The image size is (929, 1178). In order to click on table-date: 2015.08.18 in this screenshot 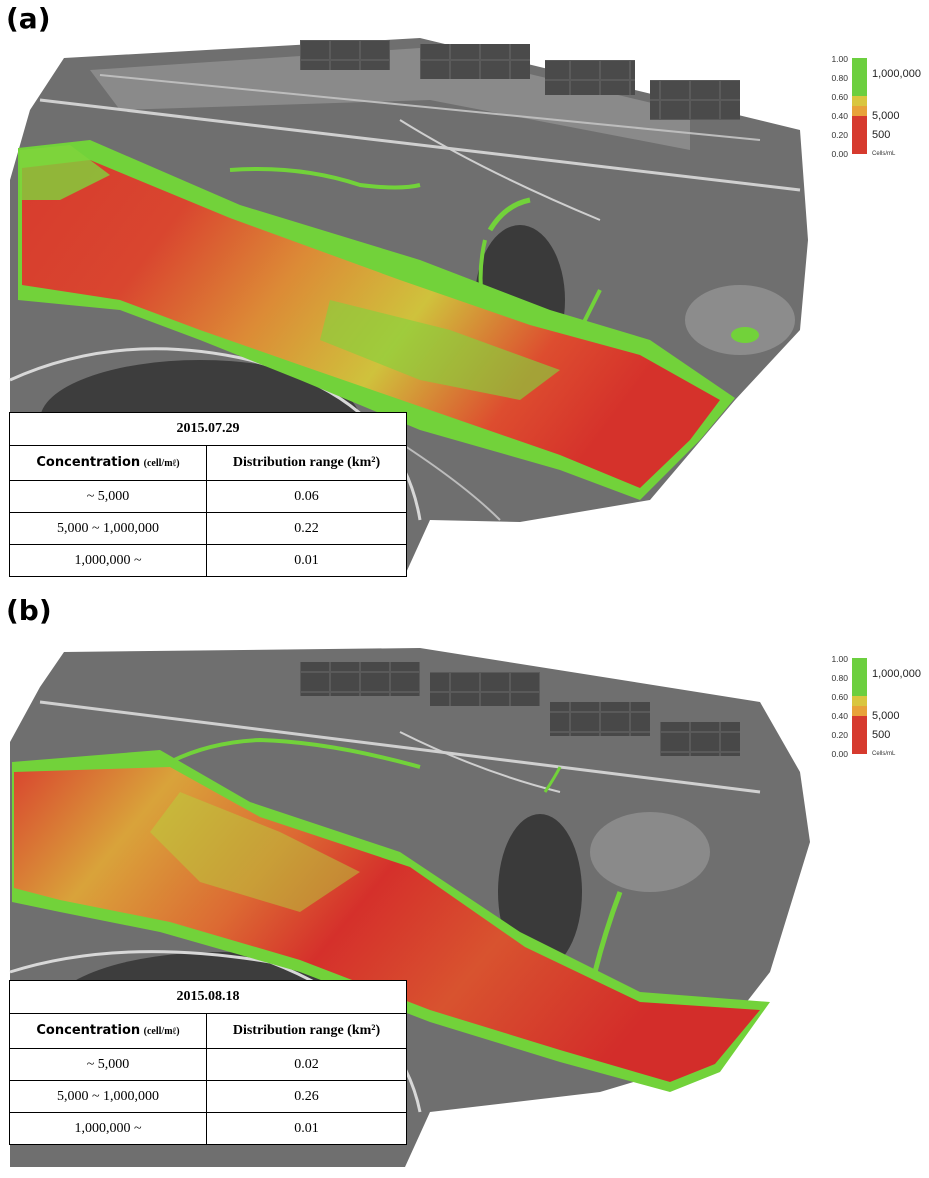, I will do `click(208, 997)`.